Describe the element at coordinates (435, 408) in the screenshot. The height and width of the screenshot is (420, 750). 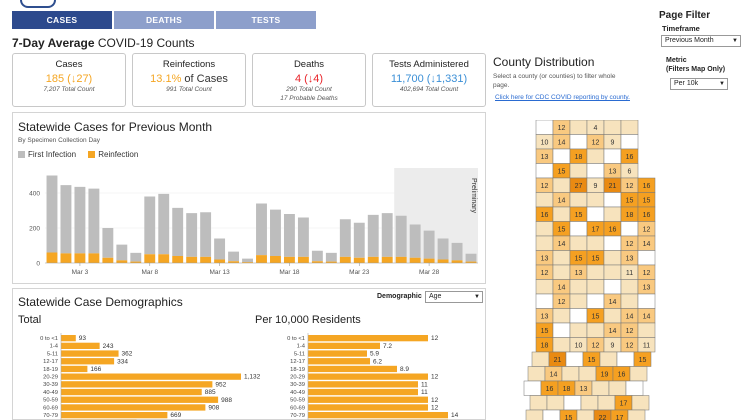
I see `age-bar-value: 12` at that location.